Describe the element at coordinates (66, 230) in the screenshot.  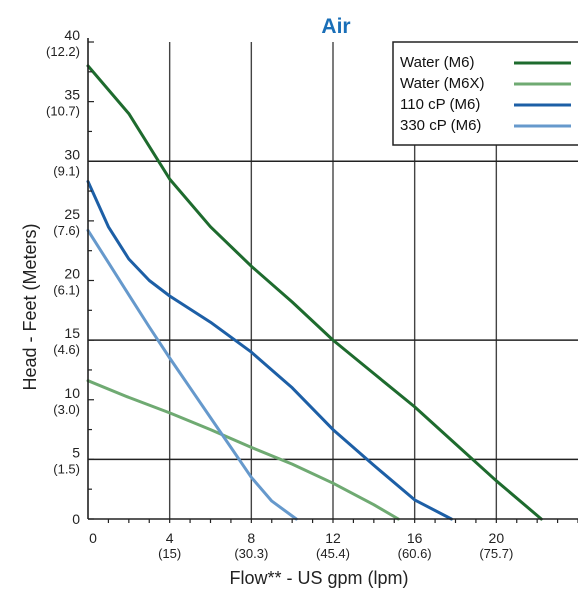
I see `y-tick-sublabel: (7.6)` at that location.